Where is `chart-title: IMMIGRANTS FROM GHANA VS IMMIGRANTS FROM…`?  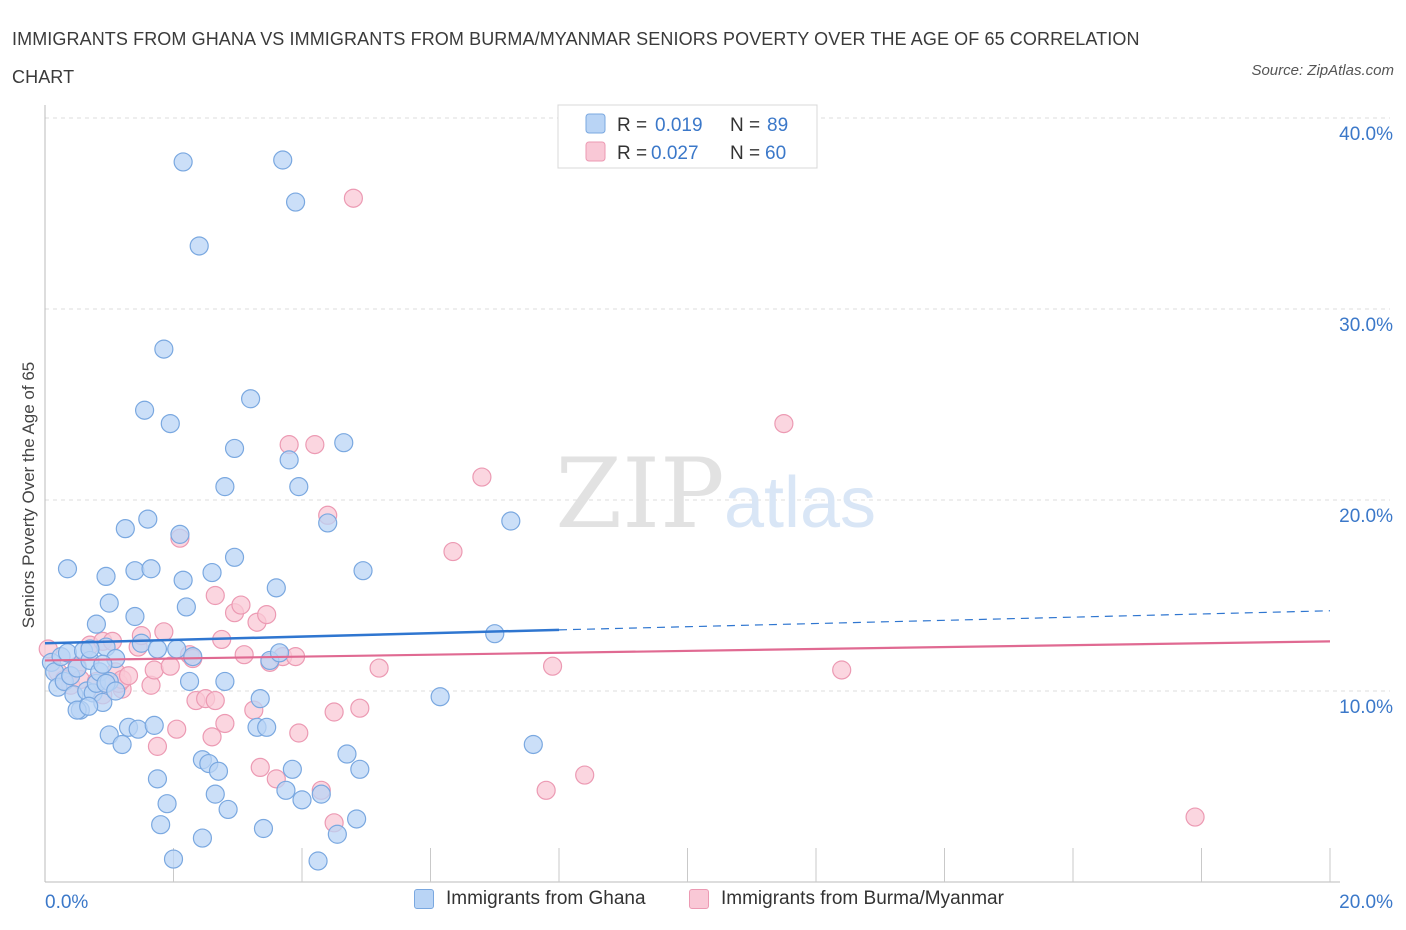 chart-title: IMMIGRANTS FROM GHANA VS IMMIGRANTS FROM… is located at coordinates (576, 58).